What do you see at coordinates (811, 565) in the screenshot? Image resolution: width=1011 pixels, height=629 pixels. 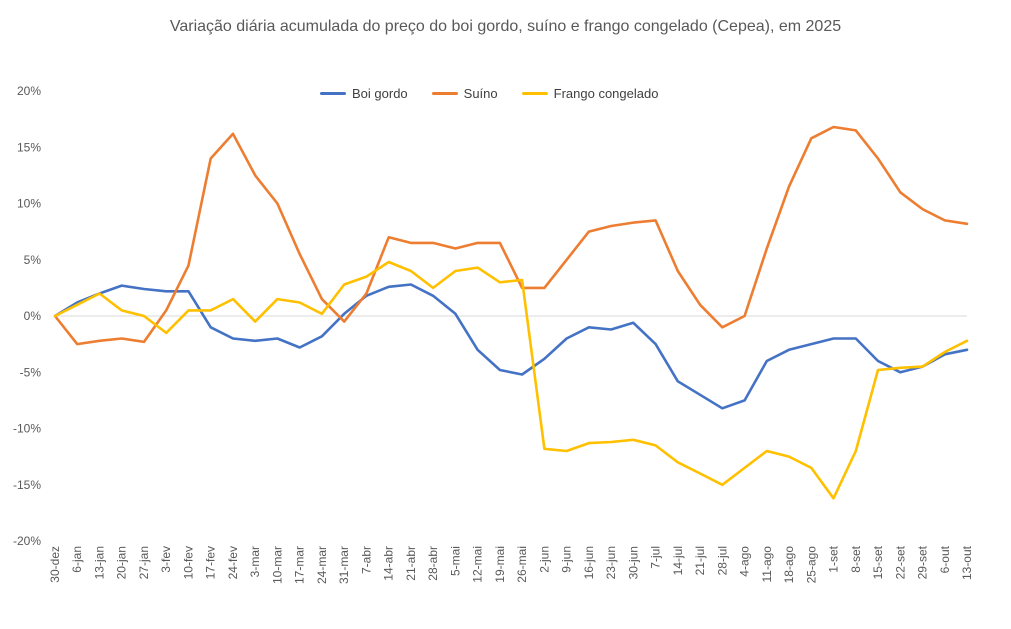 I see `x-tick-label: 25-ago` at bounding box center [811, 565].